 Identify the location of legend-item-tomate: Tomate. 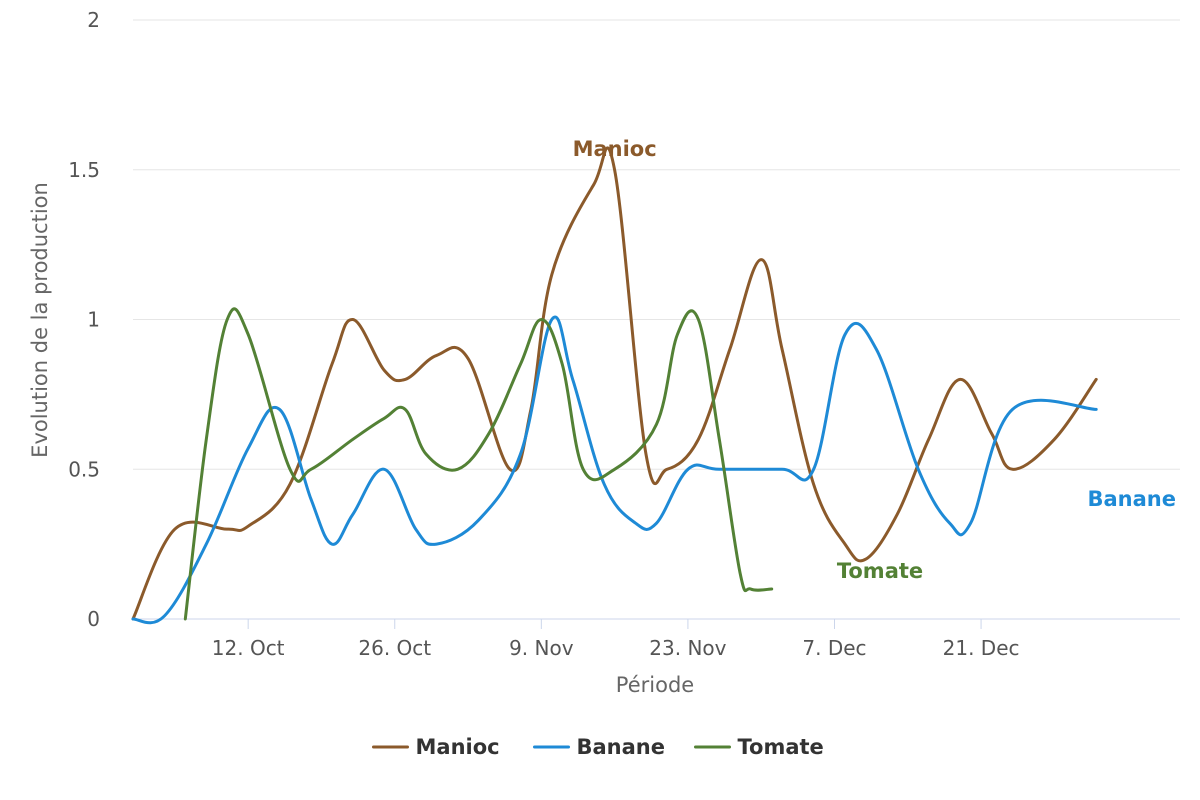
(759, 747).